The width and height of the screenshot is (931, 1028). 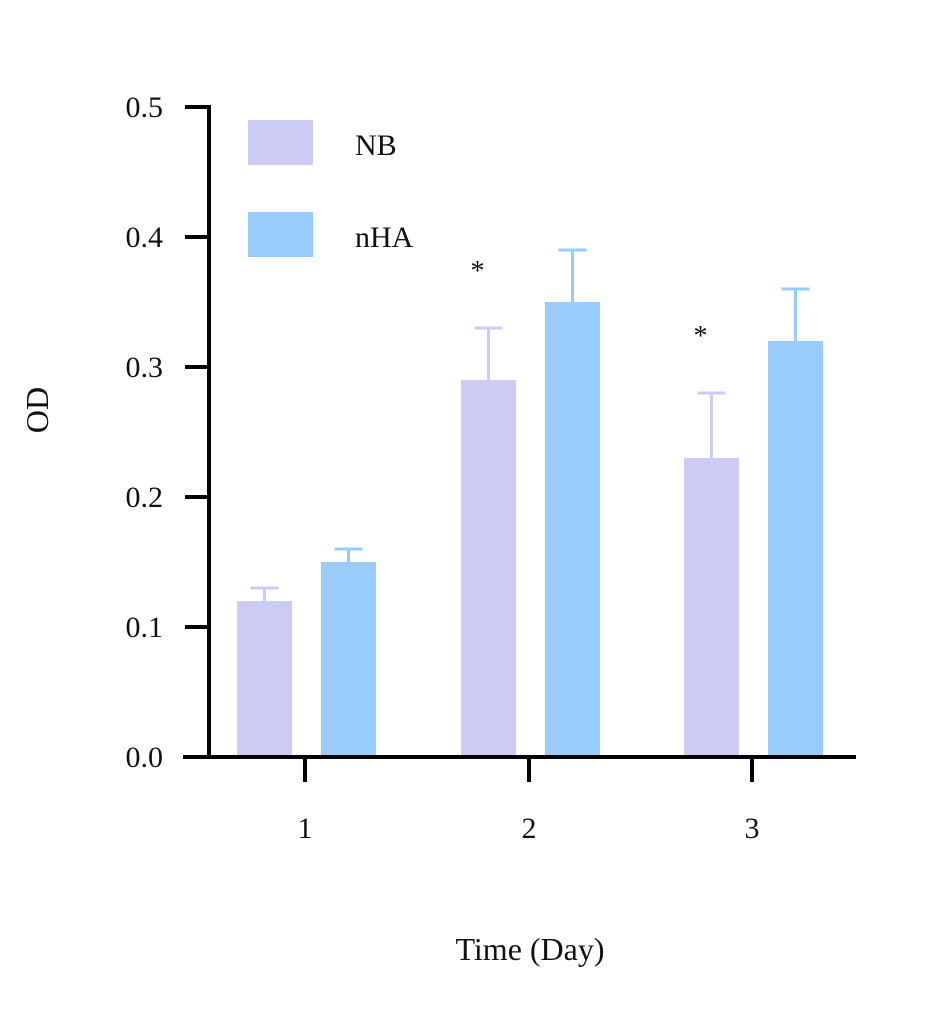 I want to click on x-axis-label: Time (Day), so click(x=529, y=949).